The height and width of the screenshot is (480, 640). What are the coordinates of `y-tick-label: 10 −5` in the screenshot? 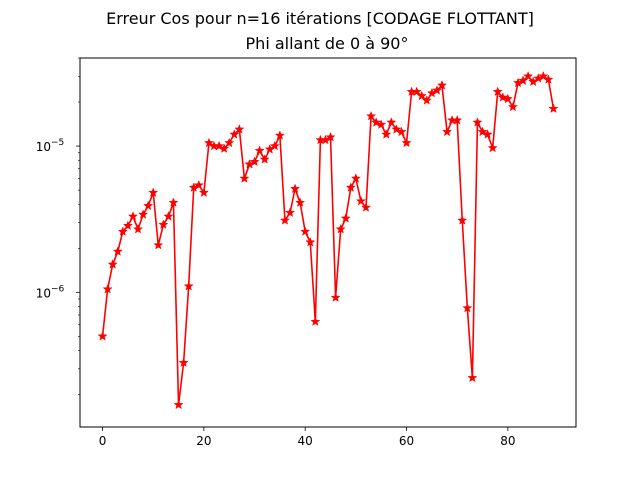 It's located at (50, 146).